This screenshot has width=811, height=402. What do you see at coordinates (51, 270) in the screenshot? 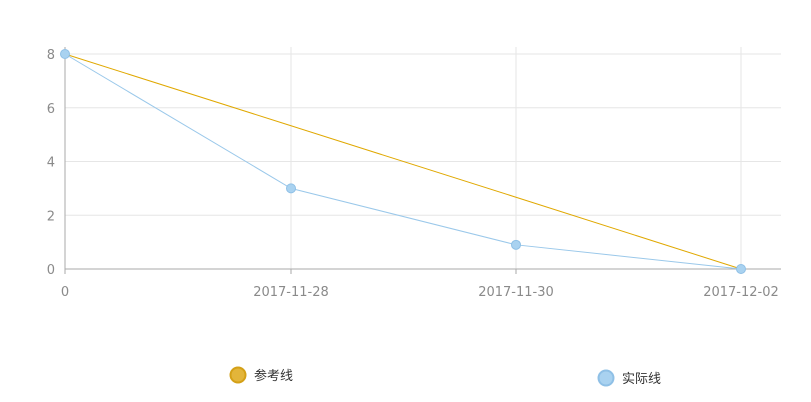
I see `y-tick-label: 0` at bounding box center [51, 270].